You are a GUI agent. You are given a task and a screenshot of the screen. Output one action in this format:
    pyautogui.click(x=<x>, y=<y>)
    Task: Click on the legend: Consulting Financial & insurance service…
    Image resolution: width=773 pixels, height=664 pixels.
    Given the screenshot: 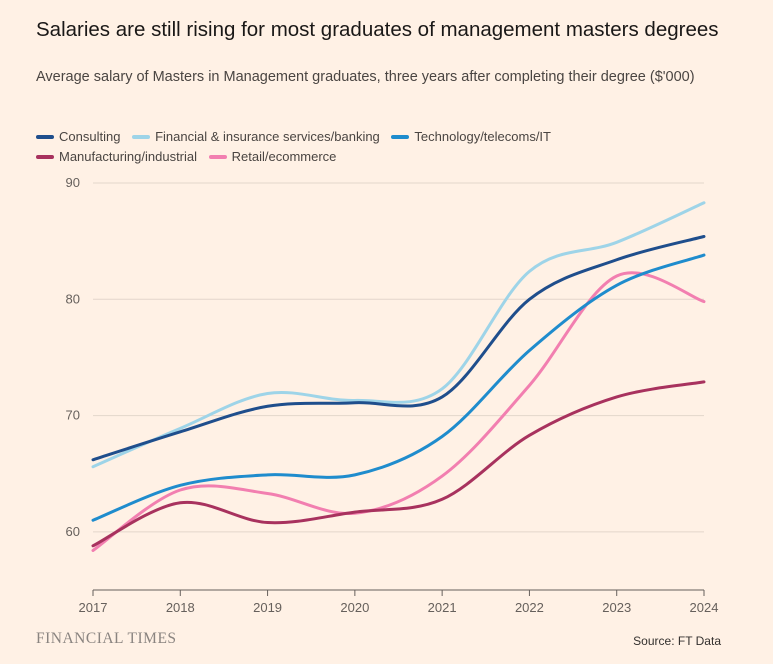 What is the action you would take?
    pyautogui.click(x=386, y=146)
    